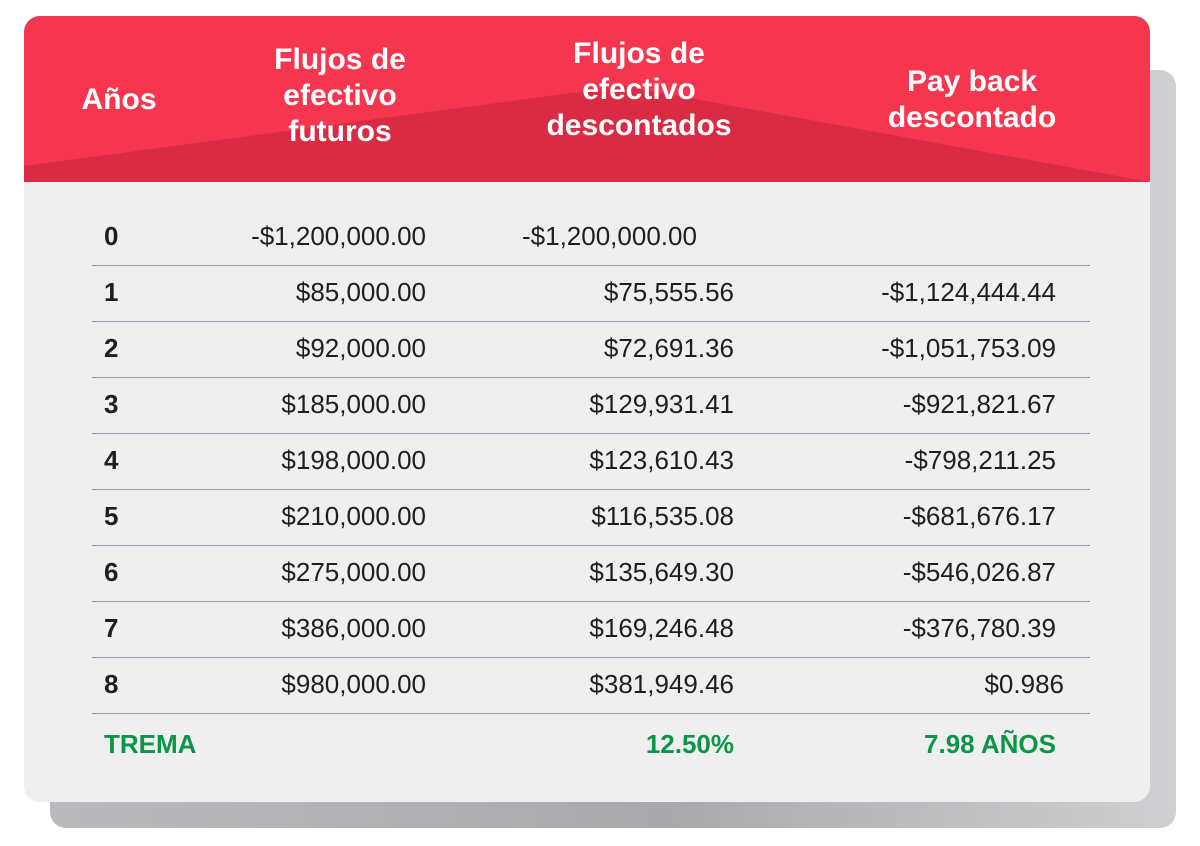 This screenshot has width=1200, height=846. I want to click on payback-cell: -$376,780.39, so click(979, 628).